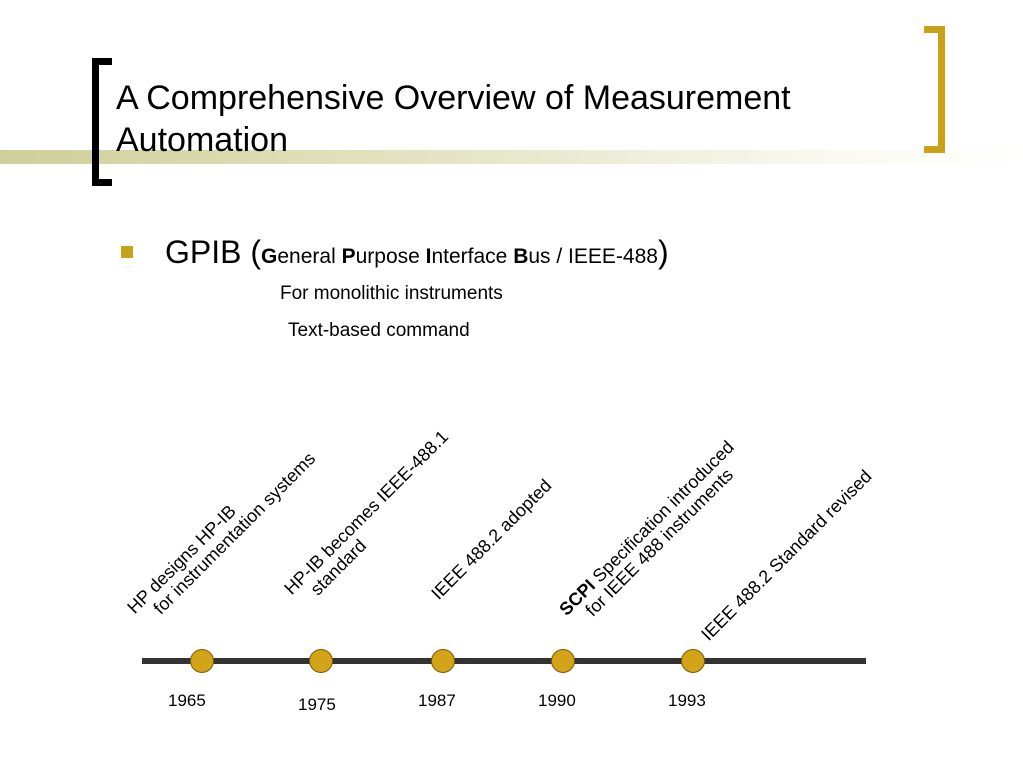 The image size is (1023, 767). What do you see at coordinates (317, 704) in the screenshot?
I see `year-label-1975: 1975` at bounding box center [317, 704].